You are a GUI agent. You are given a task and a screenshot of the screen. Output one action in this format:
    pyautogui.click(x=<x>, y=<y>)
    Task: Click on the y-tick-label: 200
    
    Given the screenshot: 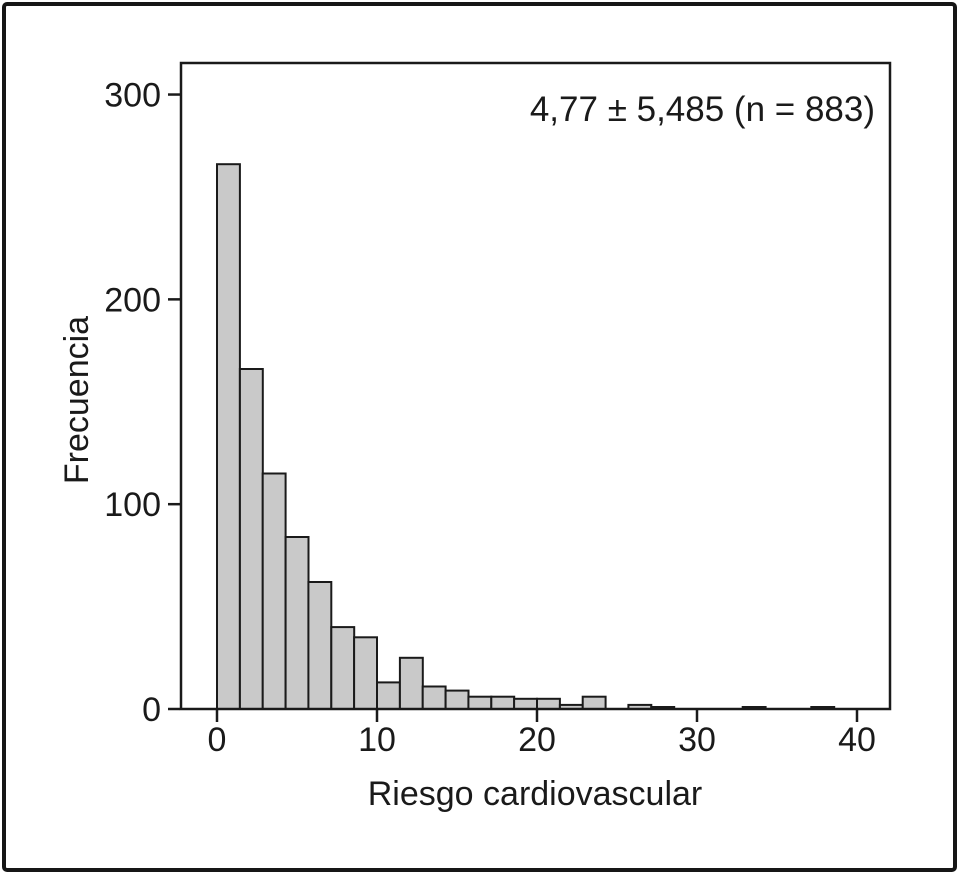 What is the action you would take?
    pyautogui.click(x=132, y=300)
    